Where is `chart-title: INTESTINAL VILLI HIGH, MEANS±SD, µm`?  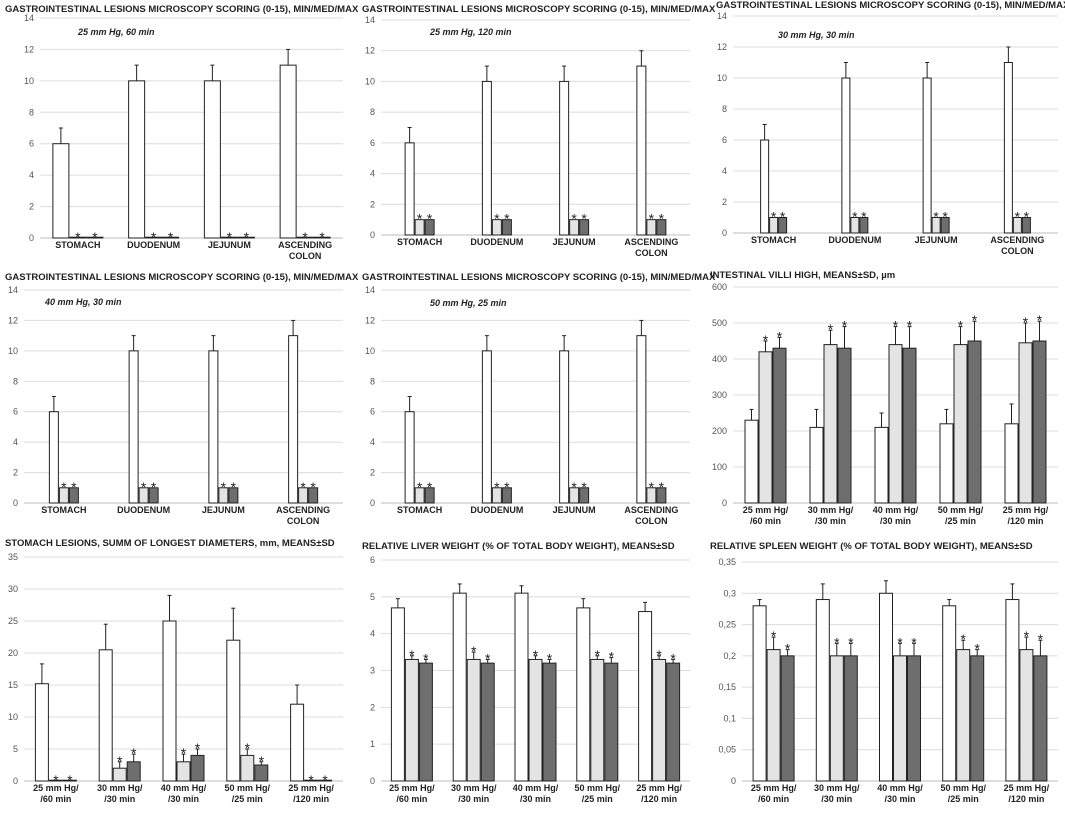 chart-title: INTESTINAL VILLI HIGH, MEANS±SD, µm is located at coordinates (802, 275).